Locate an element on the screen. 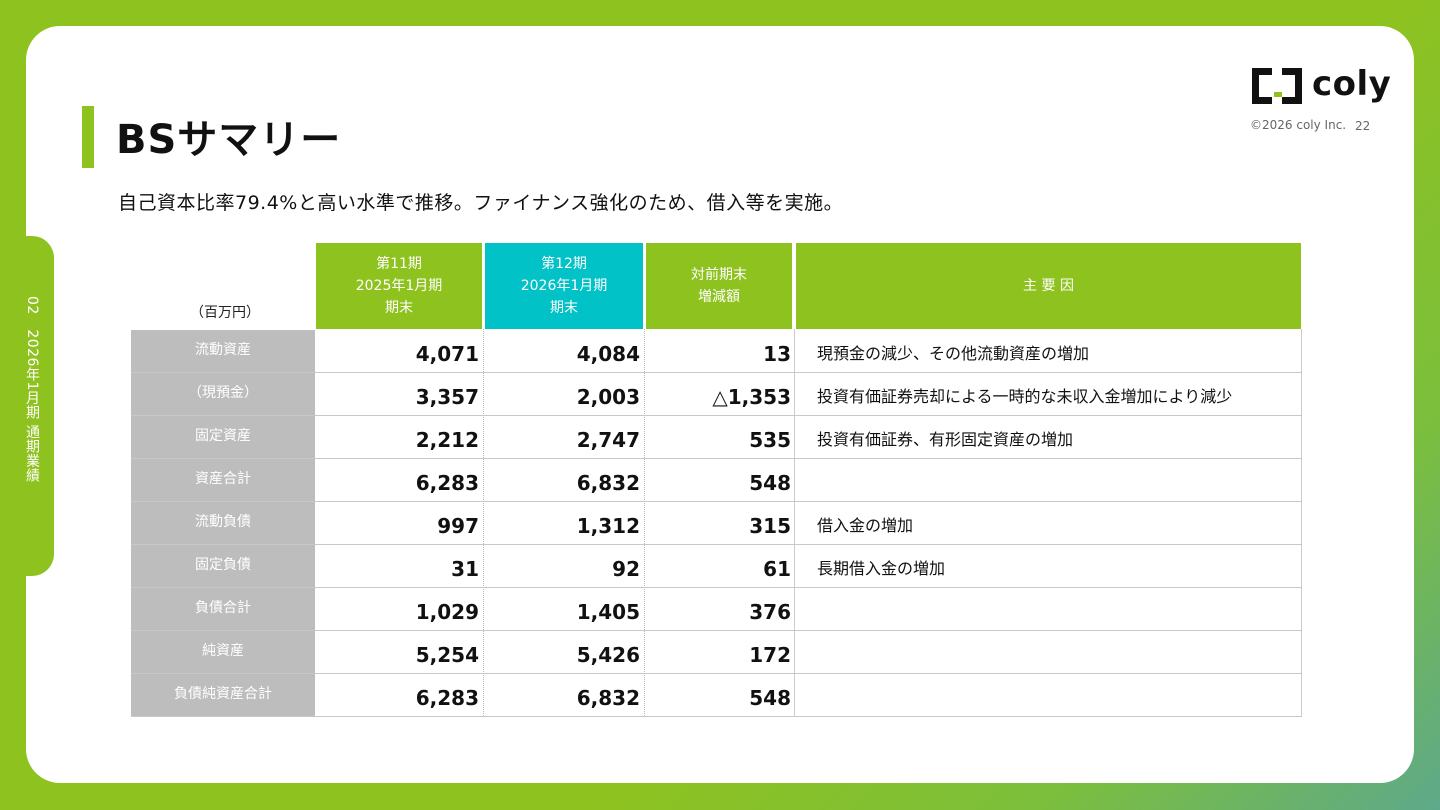  section-side-label: 02 2026年1月期 通期業績 is located at coordinates (32, 389).